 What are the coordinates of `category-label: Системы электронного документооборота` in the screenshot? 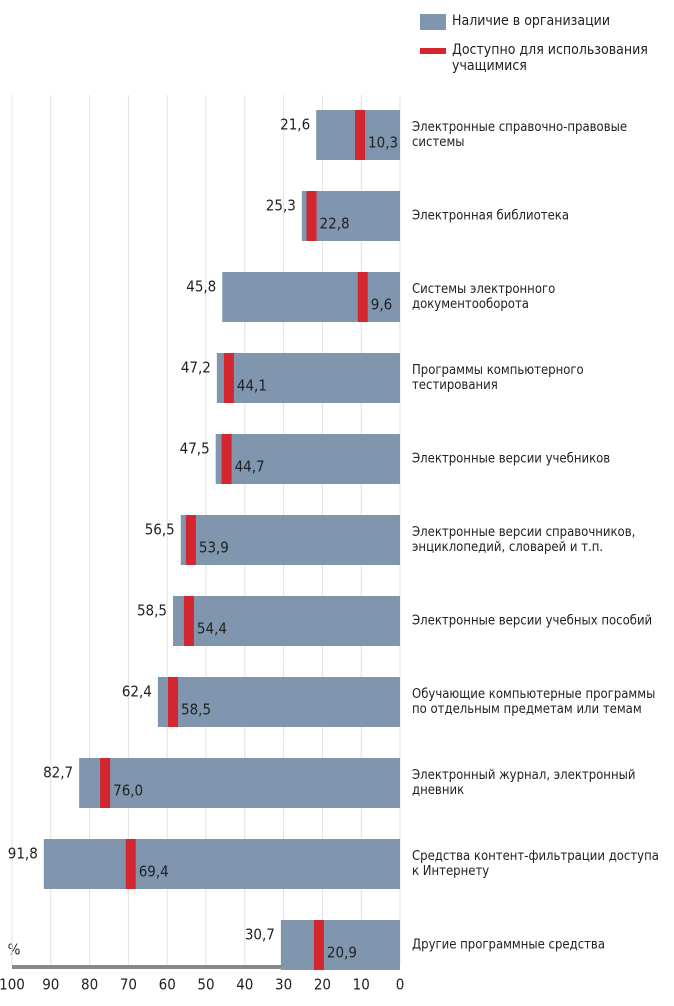 It's located at (484, 297).